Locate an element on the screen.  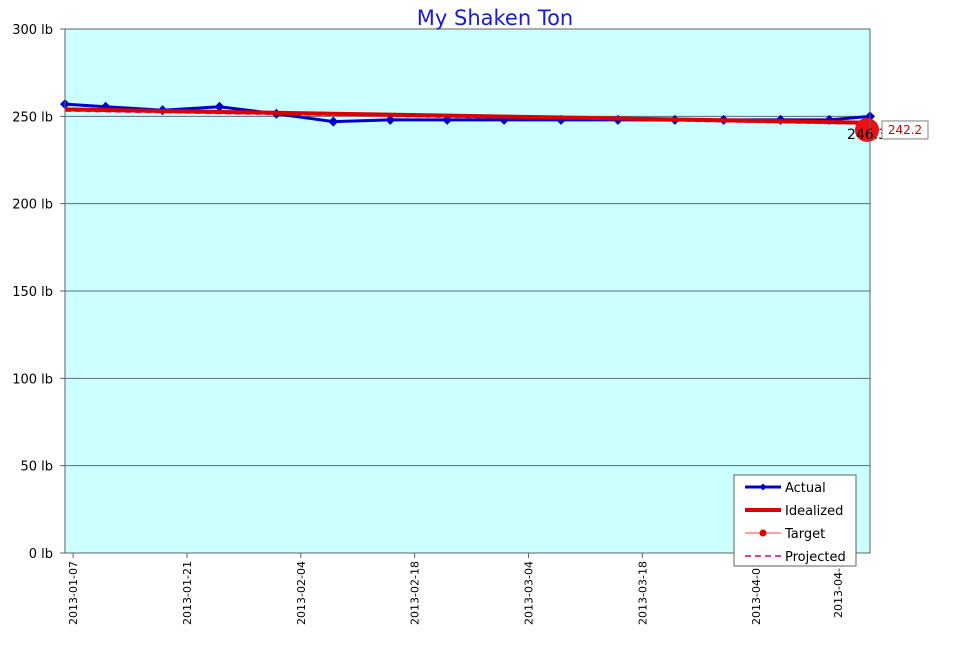
legend: Actual Idealized Target Projected is located at coordinates (795, 520).